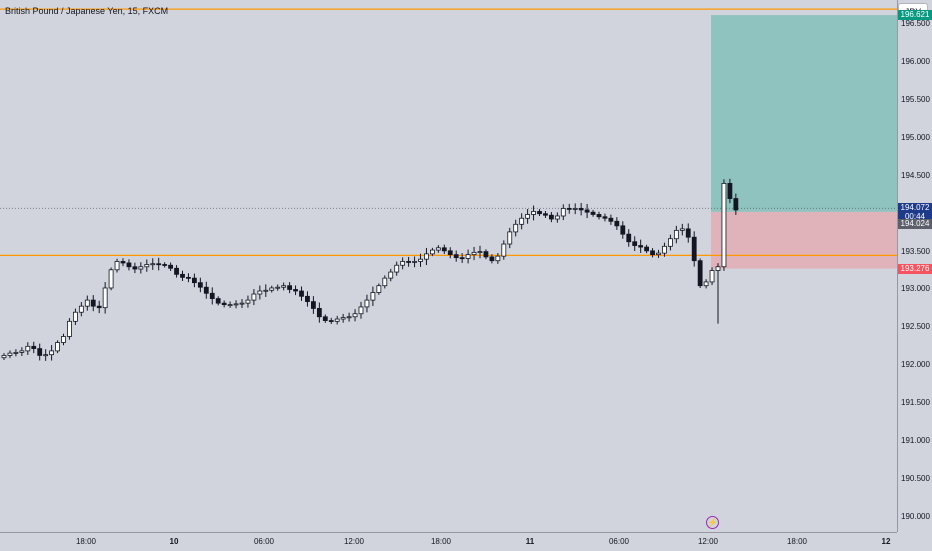 The width and height of the screenshot is (932, 551). Describe the element at coordinates (915, 15) in the screenshot. I see `target-price-tag: 196.621` at that location.